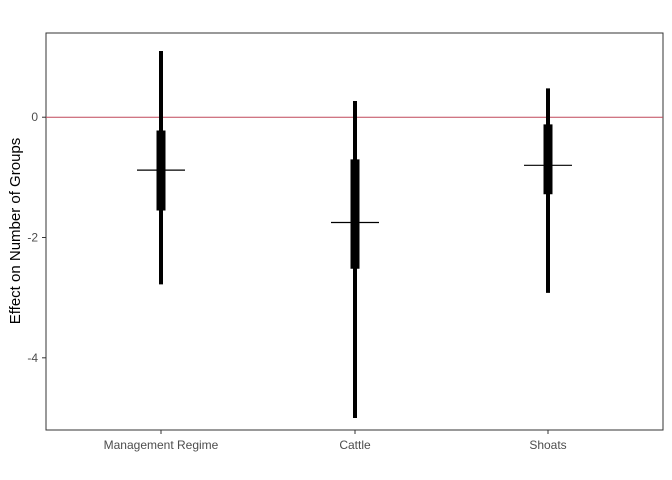  I want to click on x-tick-label: Shoats, so click(547, 445).